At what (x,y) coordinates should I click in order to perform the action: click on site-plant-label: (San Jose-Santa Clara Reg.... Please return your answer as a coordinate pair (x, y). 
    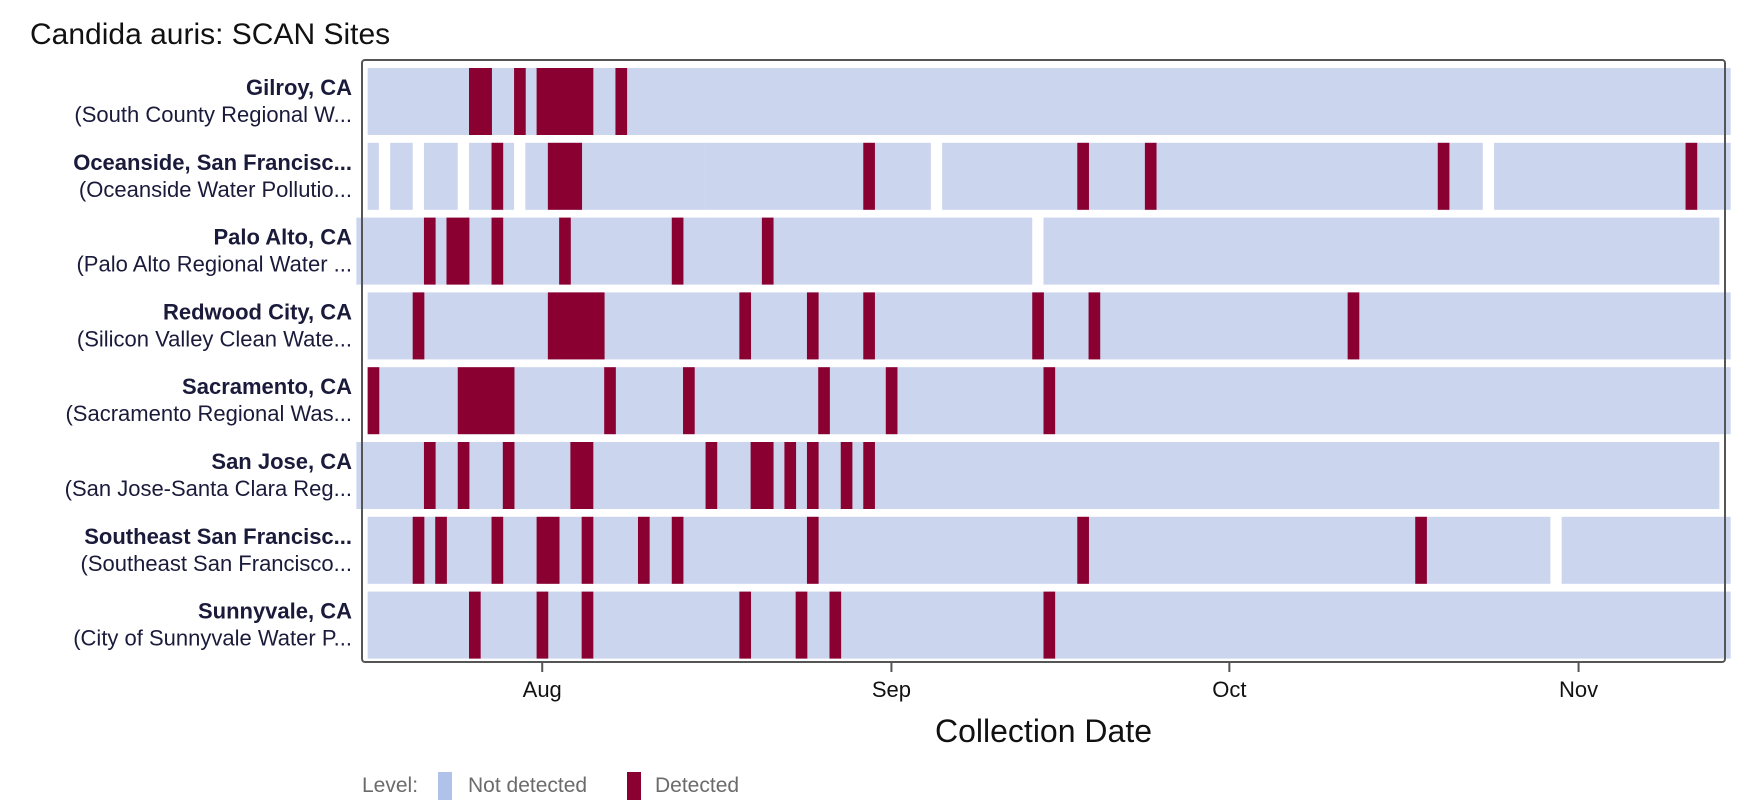
    Looking at the image, I should click on (208, 488).